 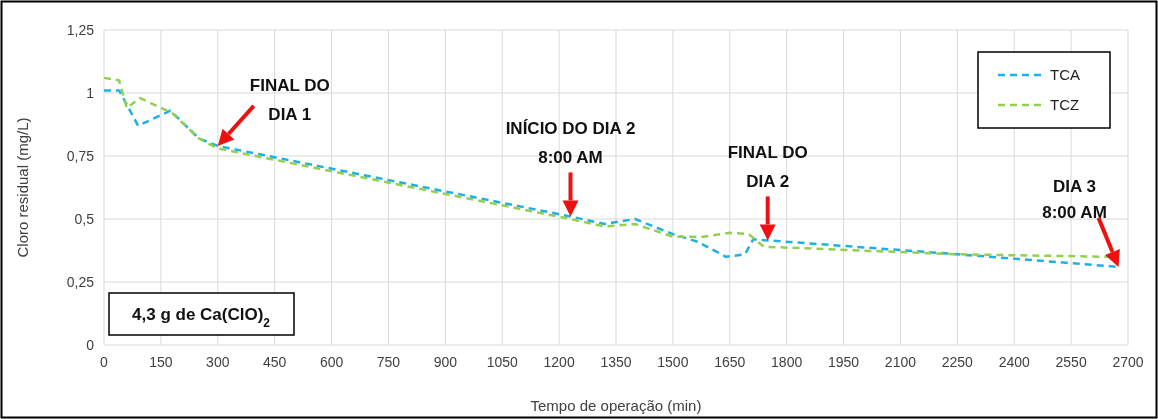 What do you see at coordinates (90, 92) in the screenshot?
I see `y-tick-label: 1` at bounding box center [90, 92].